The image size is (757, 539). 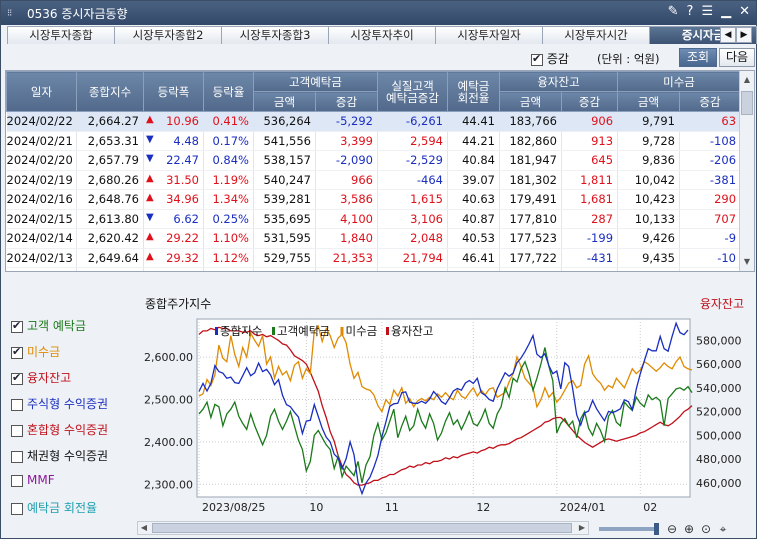 I want to click on header-unpaid-amount: 금액, so click(x=649, y=101).